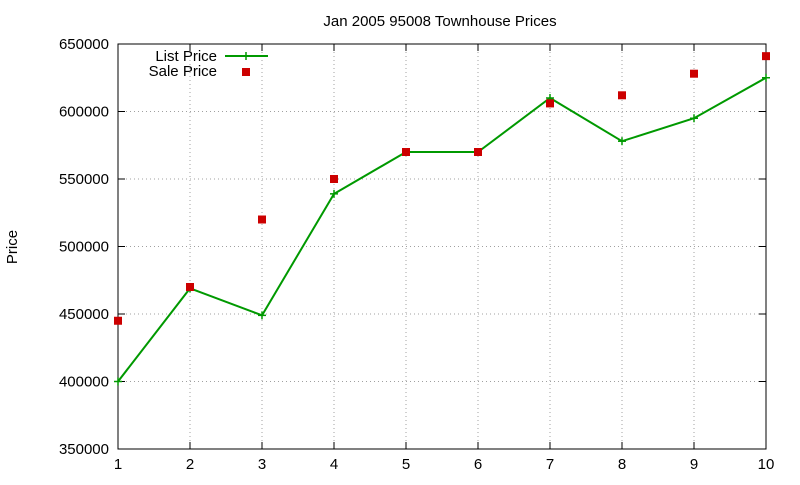 The width and height of the screenshot is (800, 485). What do you see at coordinates (246, 56) in the screenshot?
I see `legend-sample-list-price-marker` at bounding box center [246, 56].